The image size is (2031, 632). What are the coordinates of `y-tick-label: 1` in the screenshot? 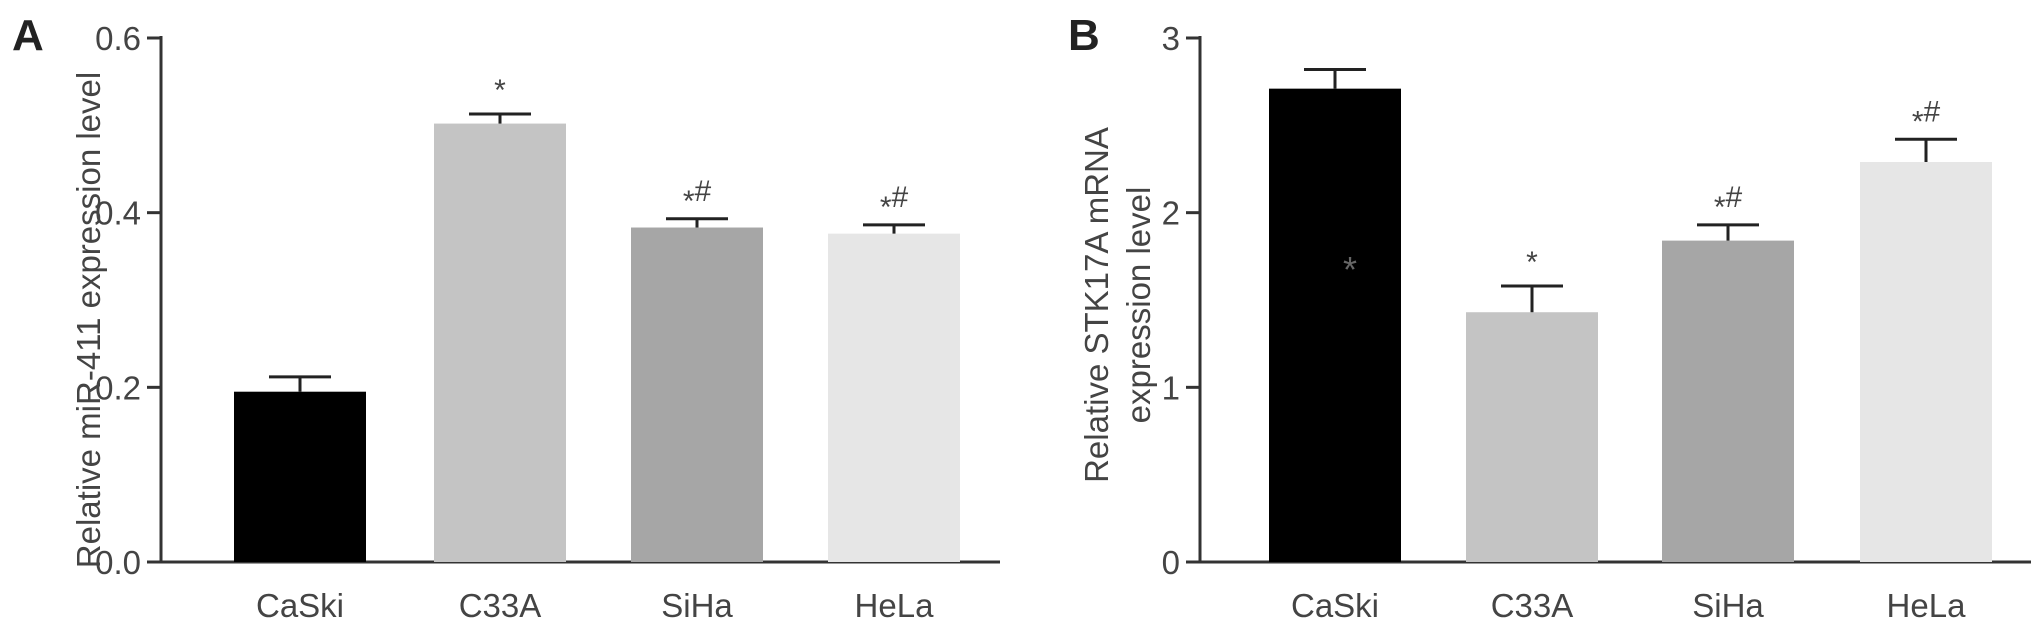 It's located at (1171, 387).